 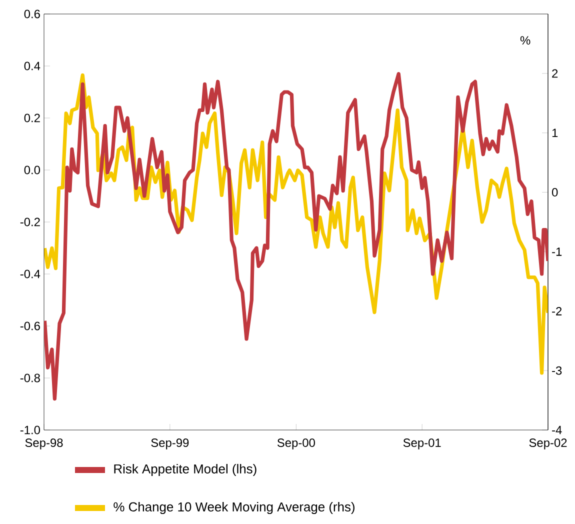 I want to click on x-tick-label: Sep-98, so click(x=44, y=444).